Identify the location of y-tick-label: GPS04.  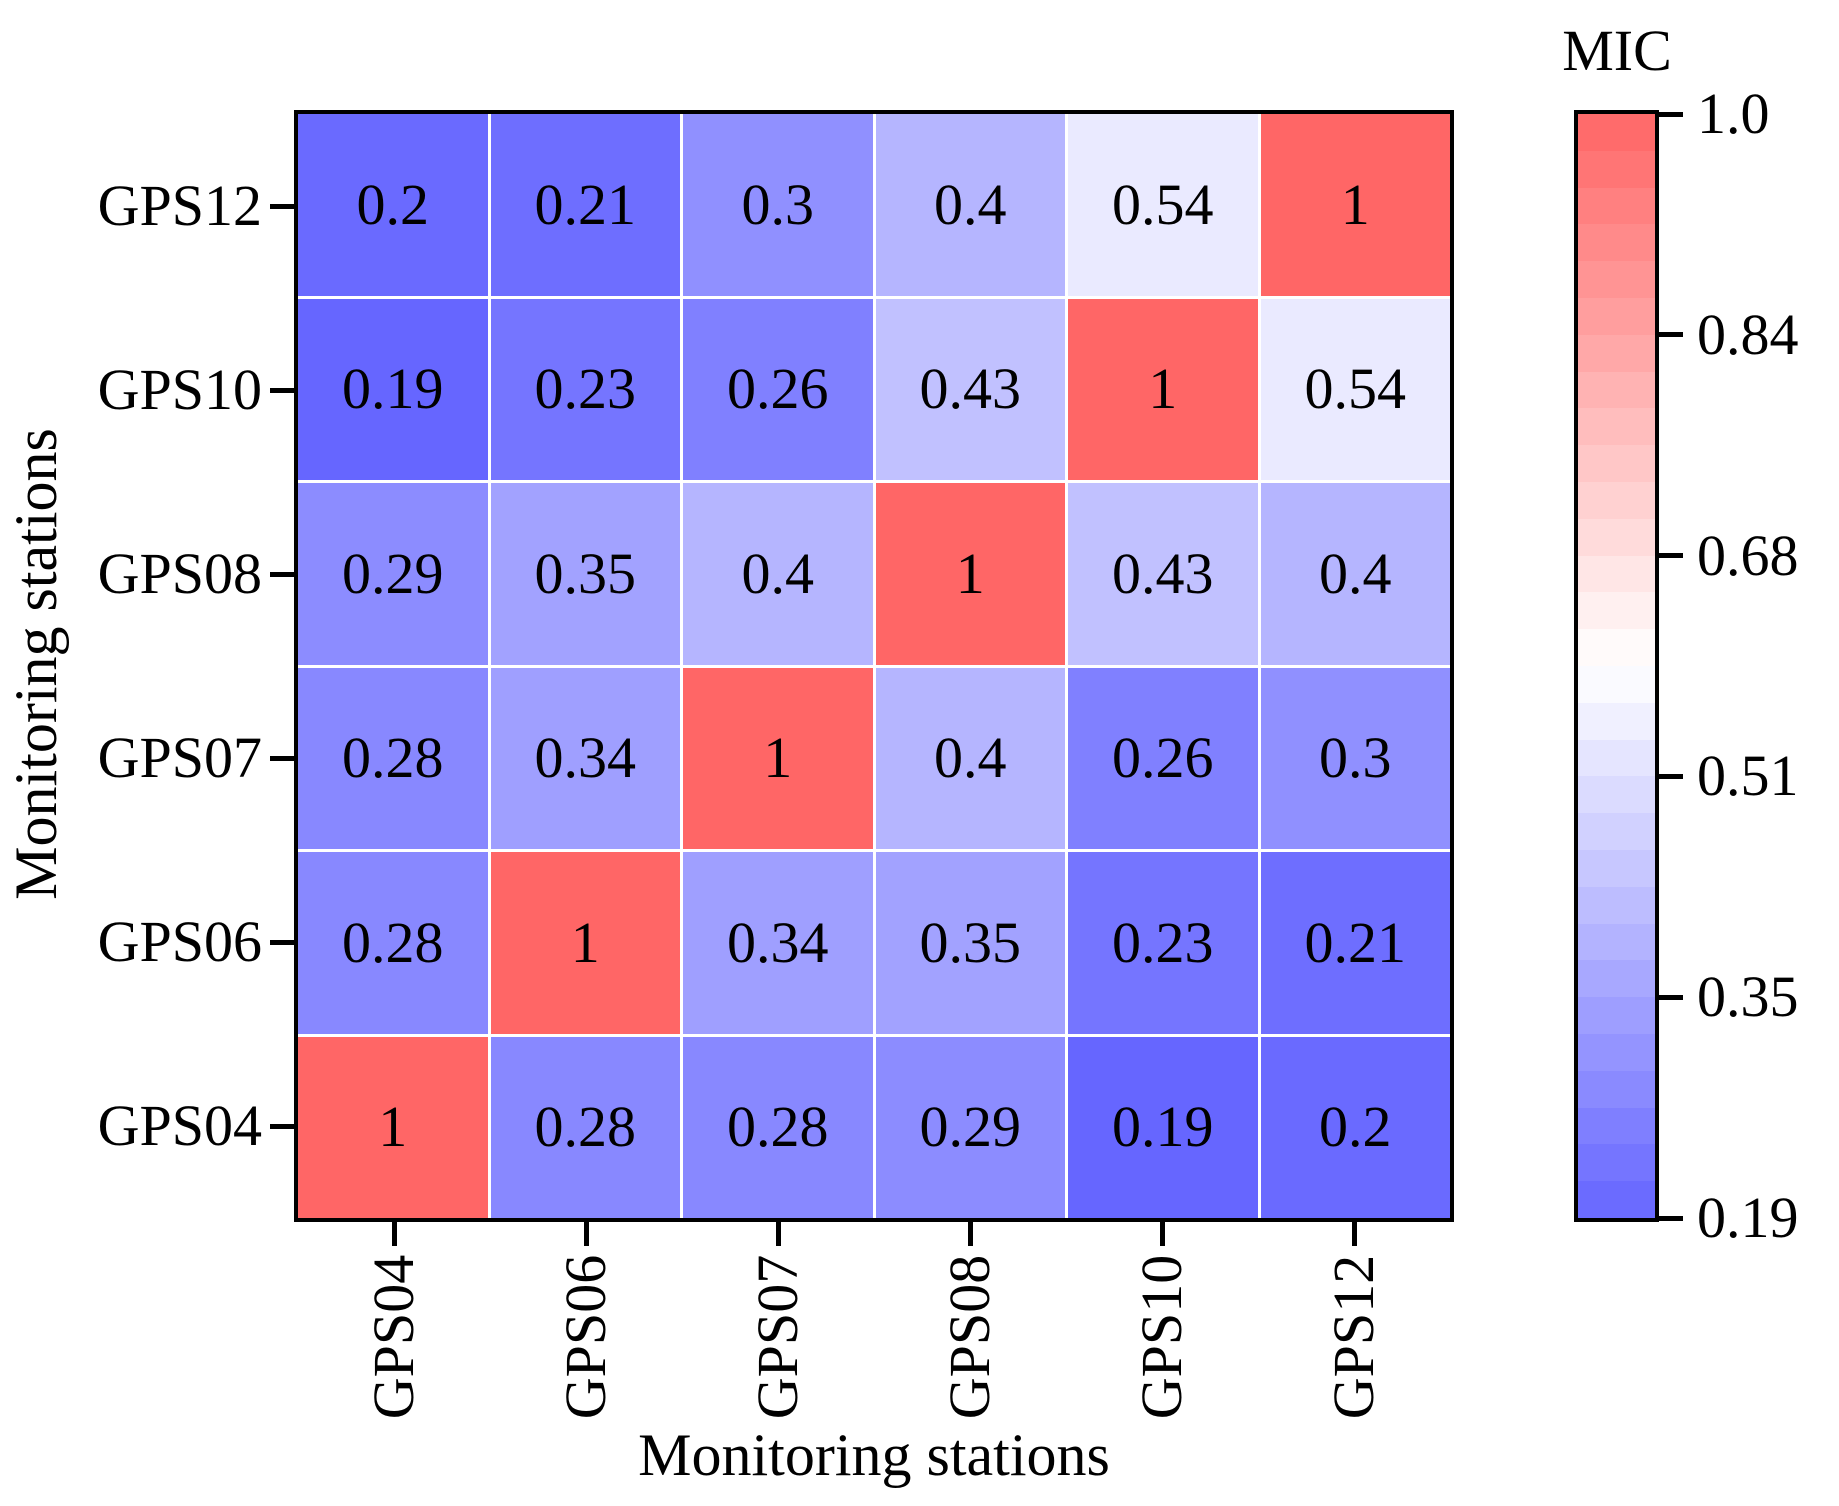
(179, 1125).